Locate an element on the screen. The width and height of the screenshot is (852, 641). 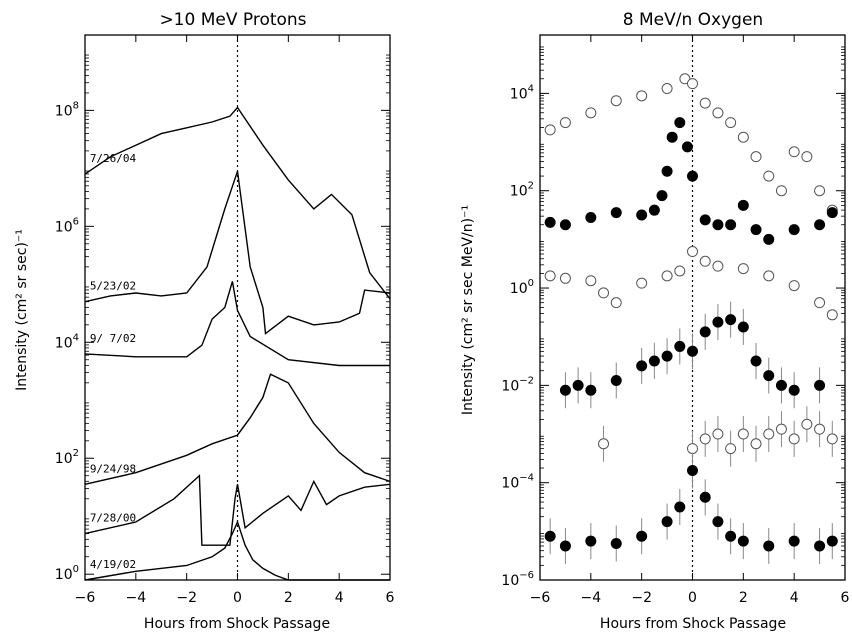
protons-y-tick-label: 10⁰ is located at coordinates (67, 573).